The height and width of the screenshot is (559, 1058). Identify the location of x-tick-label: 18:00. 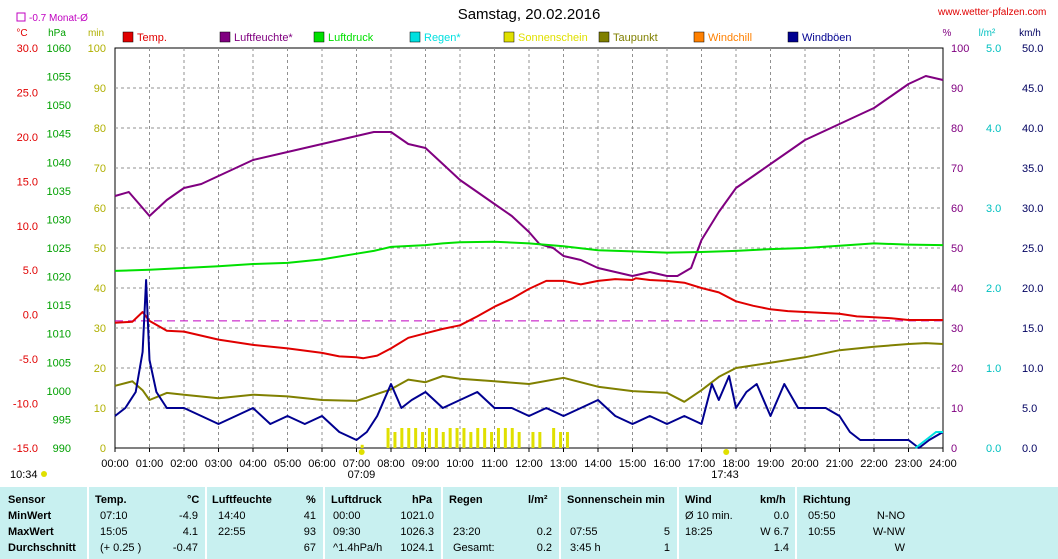
(736, 464).